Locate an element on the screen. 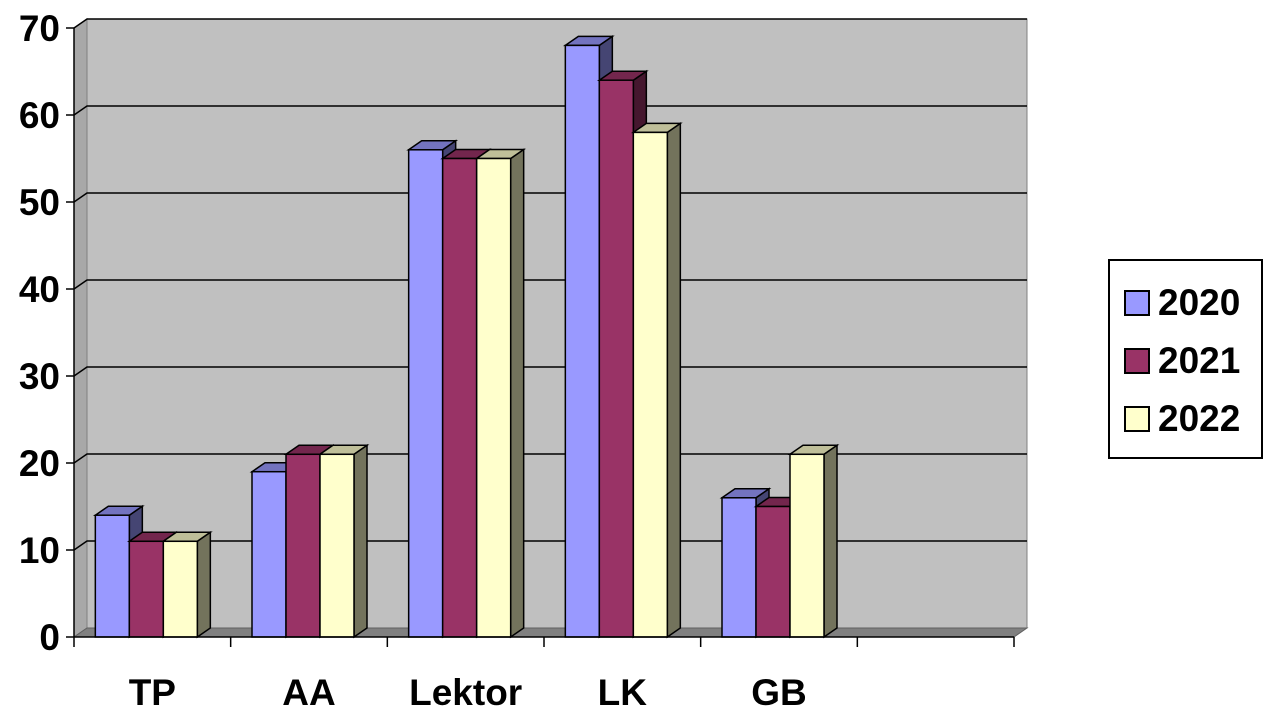 This screenshot has height=710, width=1273. y-tick-label: 30 is located at coordinates (39, 376).